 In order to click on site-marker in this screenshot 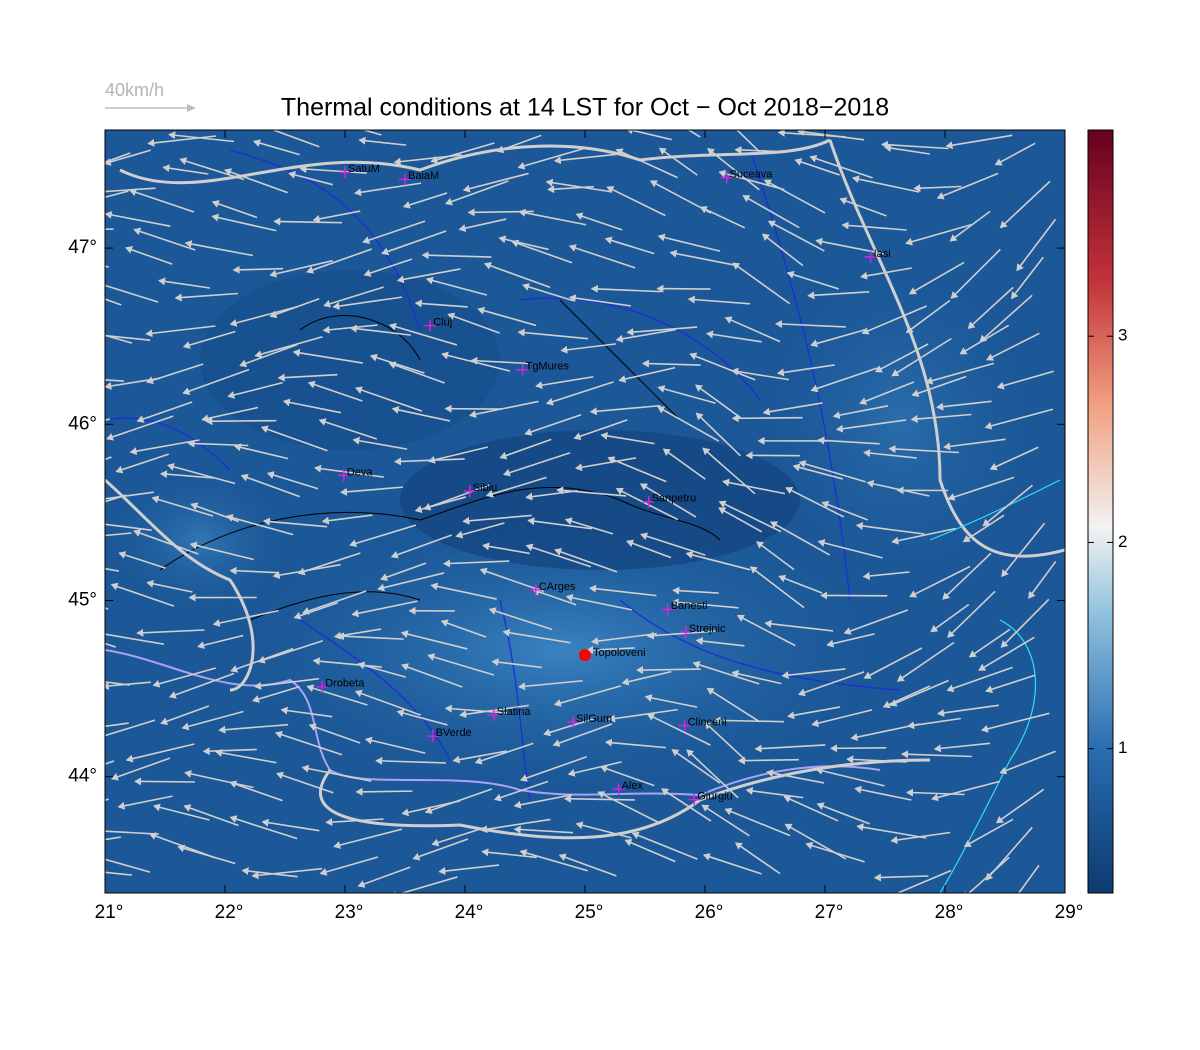, I will do `click(585, 655)`.